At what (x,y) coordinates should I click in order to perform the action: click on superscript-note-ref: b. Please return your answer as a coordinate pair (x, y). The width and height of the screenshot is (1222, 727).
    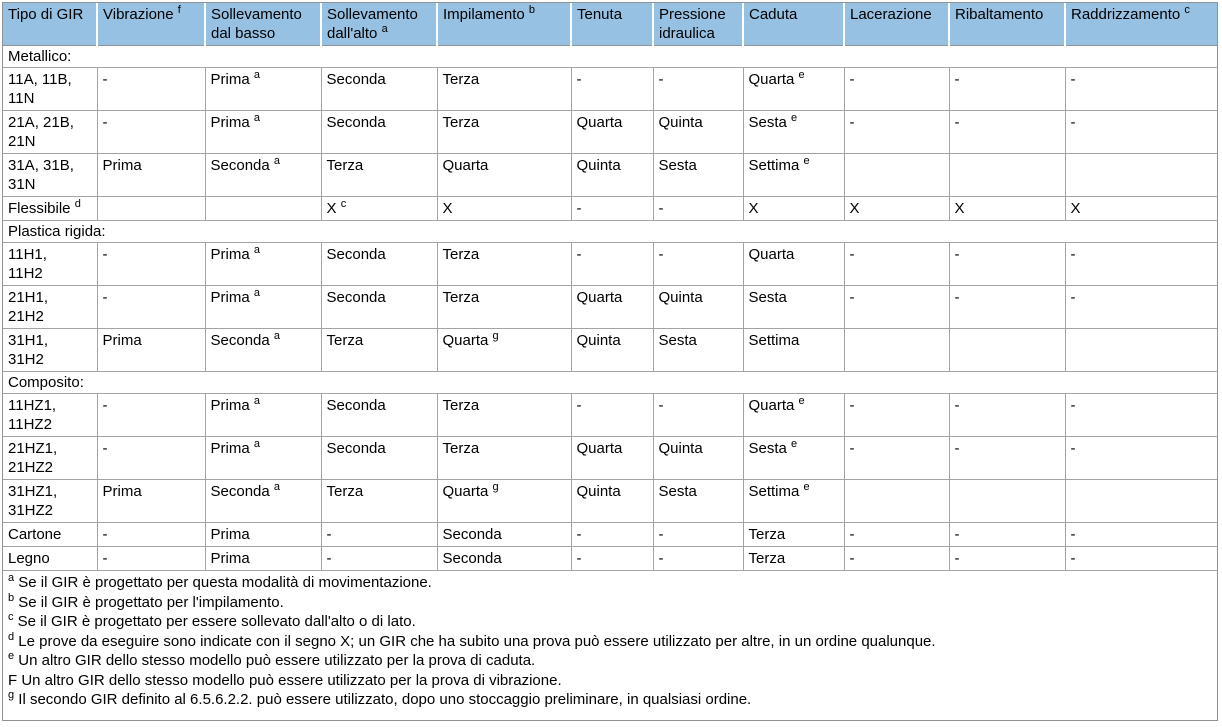
    Looking at the image, I should click on (531, 10).